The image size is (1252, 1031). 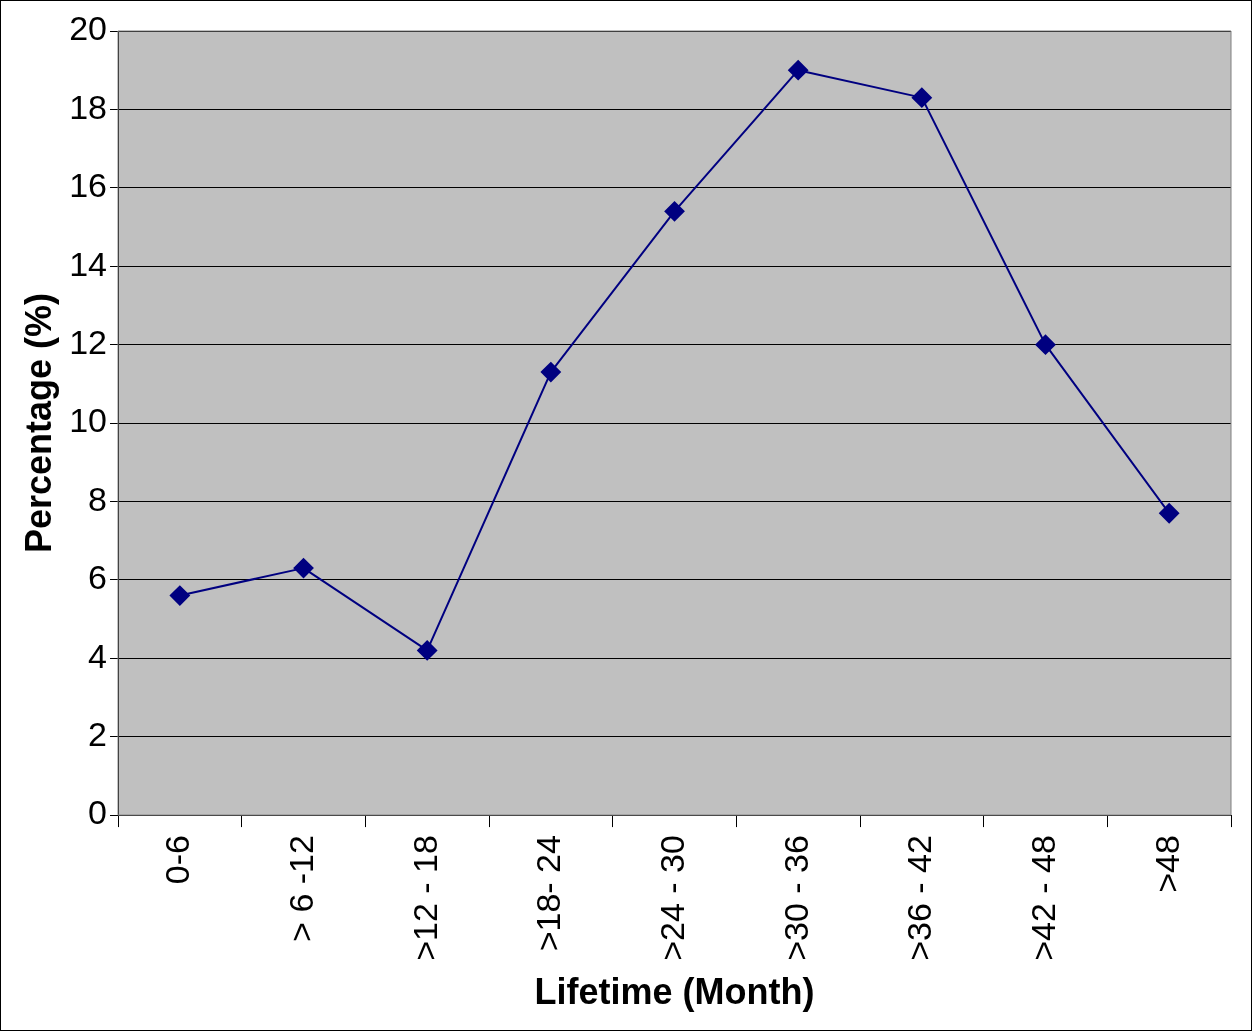 What do you see at coordinates (1042, 898) in the screenshot?
I see `x-tick-label: >42 - 48` at bounding box center [1042, 898].